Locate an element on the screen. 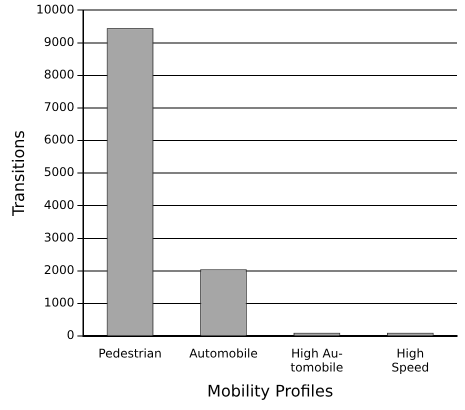 This screenshot has height=410, width=465. y-tick-label: 5000 is located at coordinates (59, 172).